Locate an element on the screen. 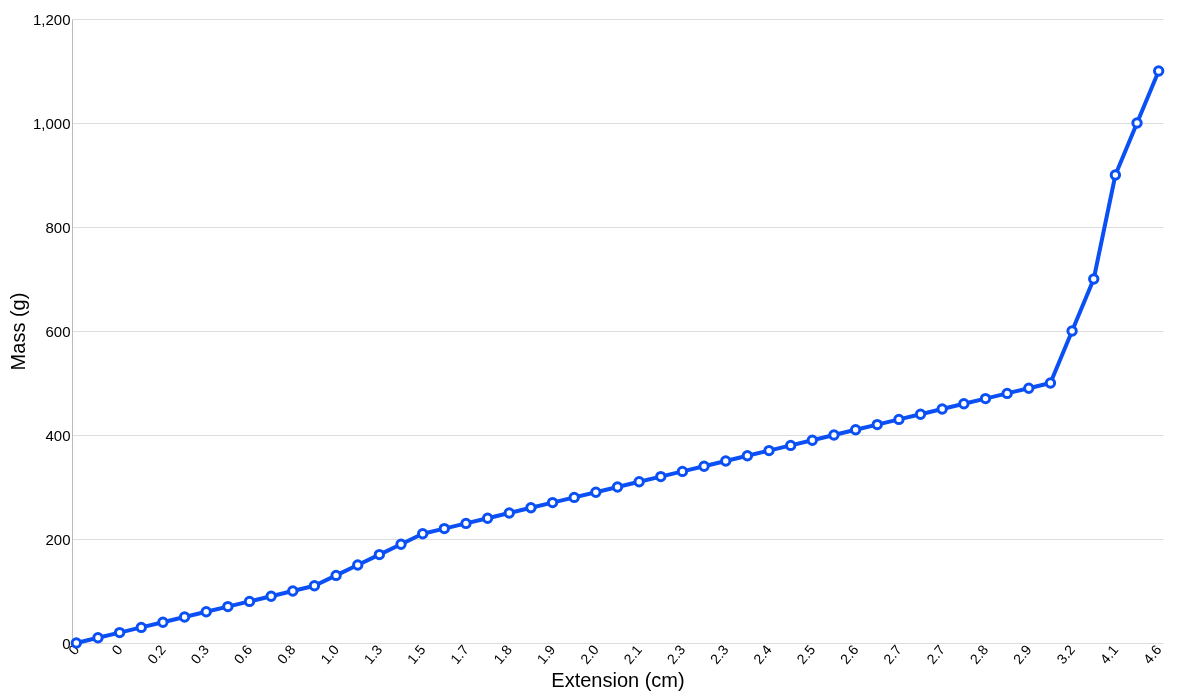 This screenshot has width=1185, height=699. x-tick-label: 1.9 is located at coordinates (546, 654).